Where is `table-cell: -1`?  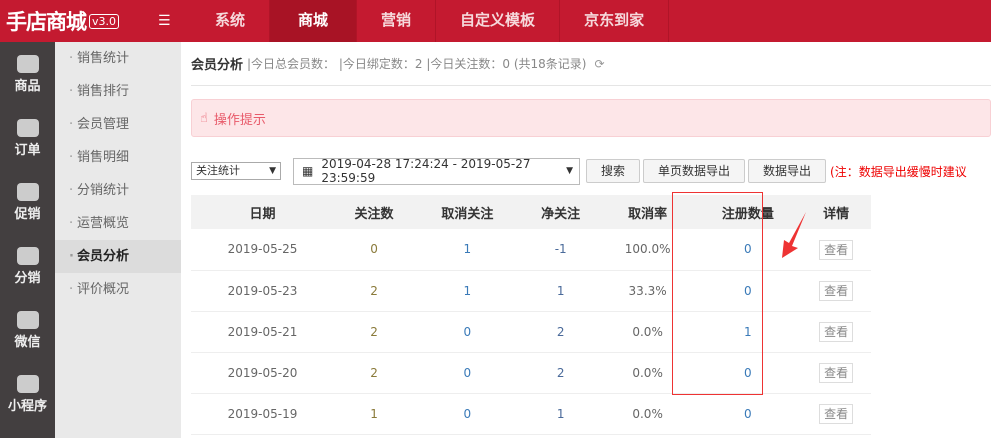
table-cell: -1 is located at coordinates (560, 250).